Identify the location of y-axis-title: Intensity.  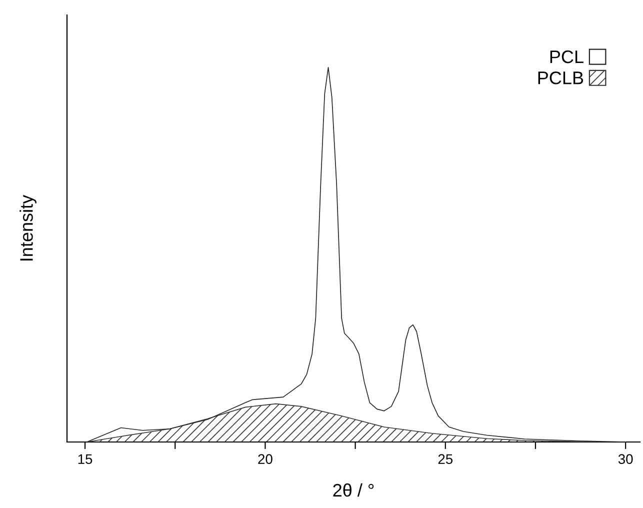
(28, 227).